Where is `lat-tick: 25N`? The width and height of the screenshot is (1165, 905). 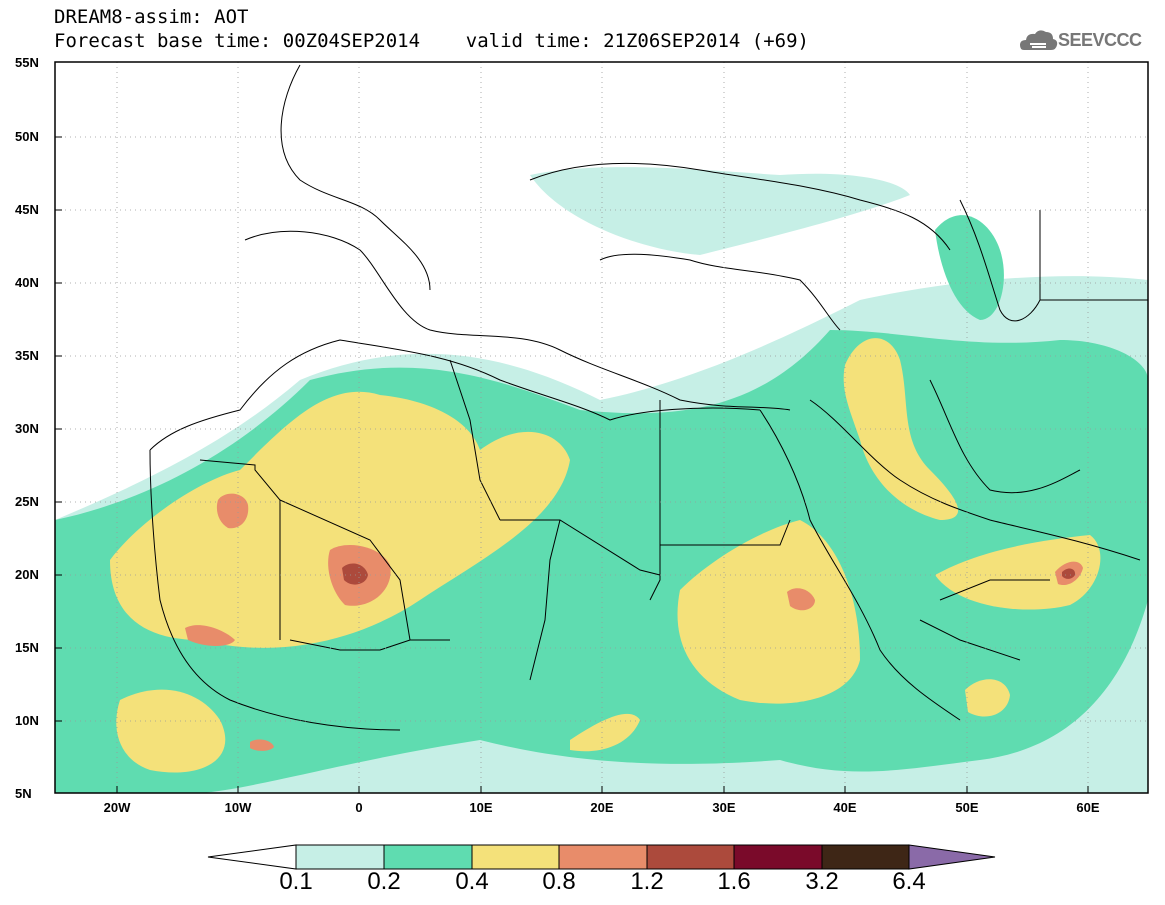
lat-tick: 25N is located at coordinates (27, 501).